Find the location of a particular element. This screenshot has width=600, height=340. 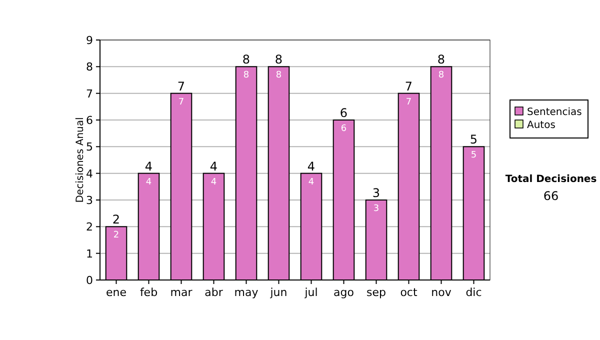

x-tick-label: ago is located at coordinates (344, 292).